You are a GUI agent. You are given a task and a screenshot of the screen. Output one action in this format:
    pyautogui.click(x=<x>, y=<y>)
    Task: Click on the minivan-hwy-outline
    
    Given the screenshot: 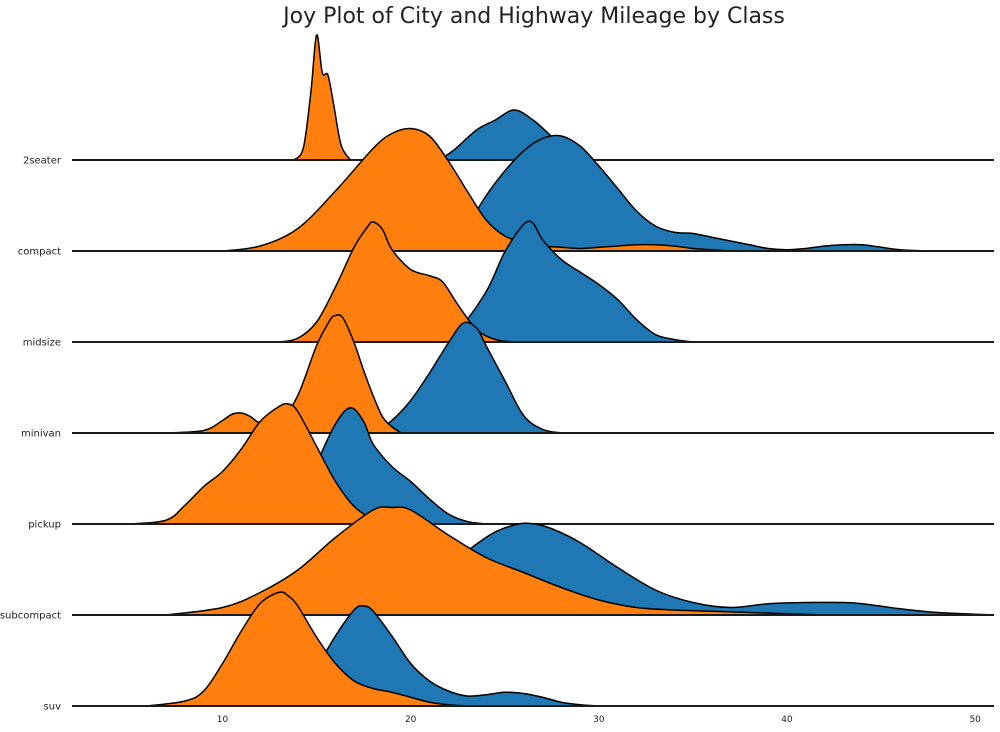 What is the action you would take?
    pyautogui.click(x=467, y=377)
    